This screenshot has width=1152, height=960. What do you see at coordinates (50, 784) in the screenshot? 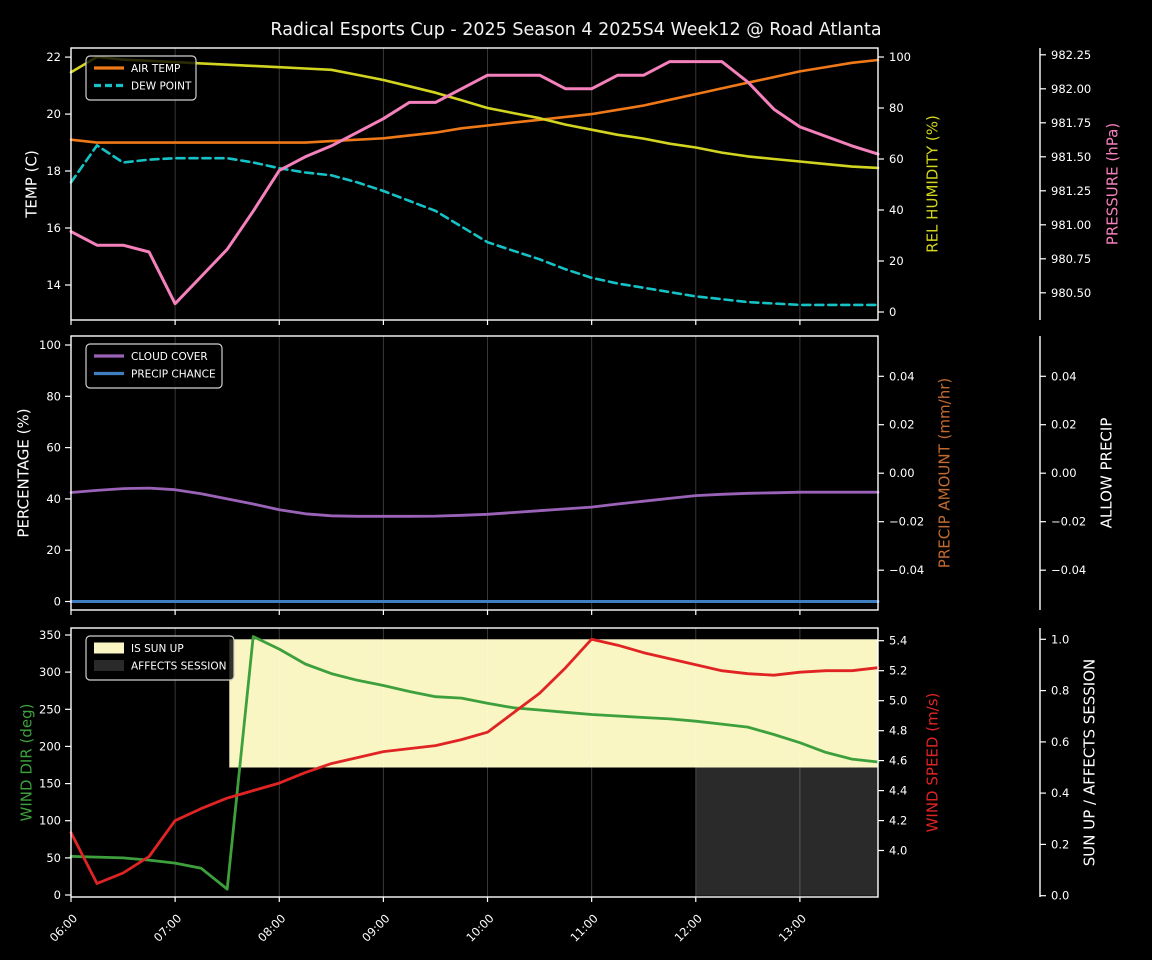
I see `y-tick-label: 150` at bounding box center [50, 784].